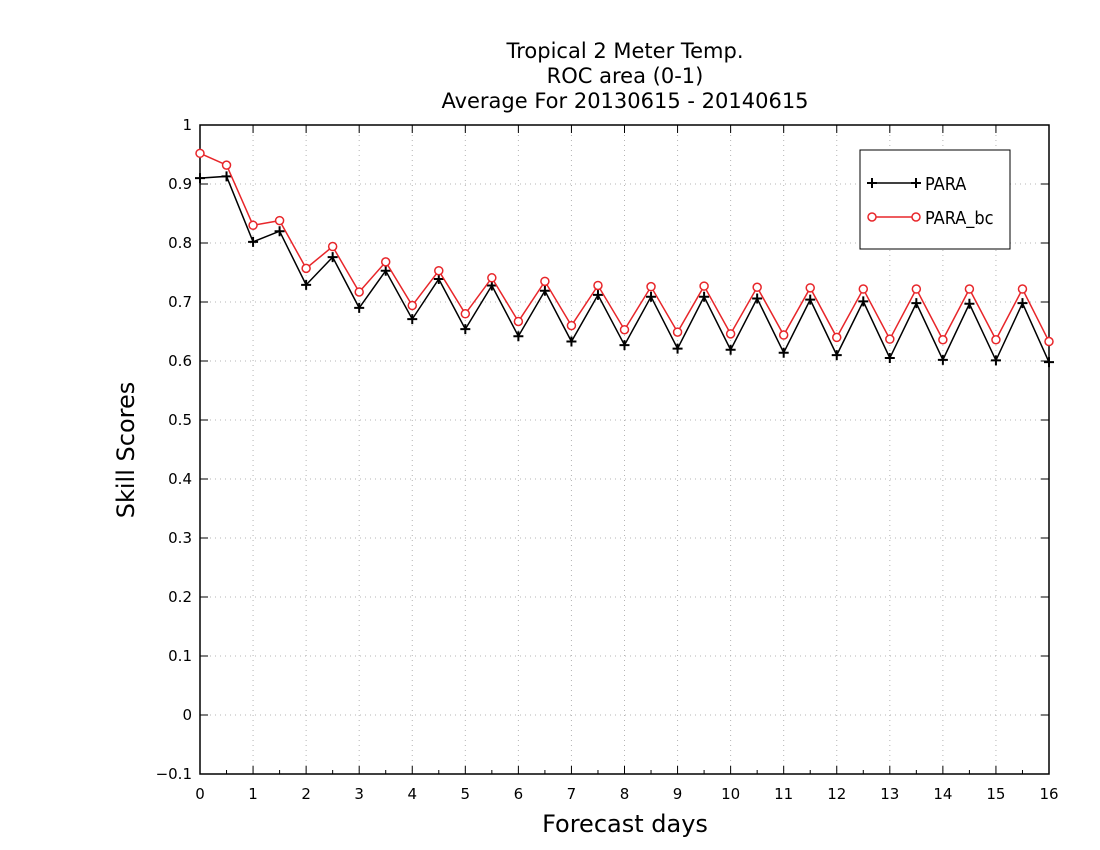 This screenshot has width=1100, height=850. I want to click on y-tick-label: 0.1, so click(180, 656).